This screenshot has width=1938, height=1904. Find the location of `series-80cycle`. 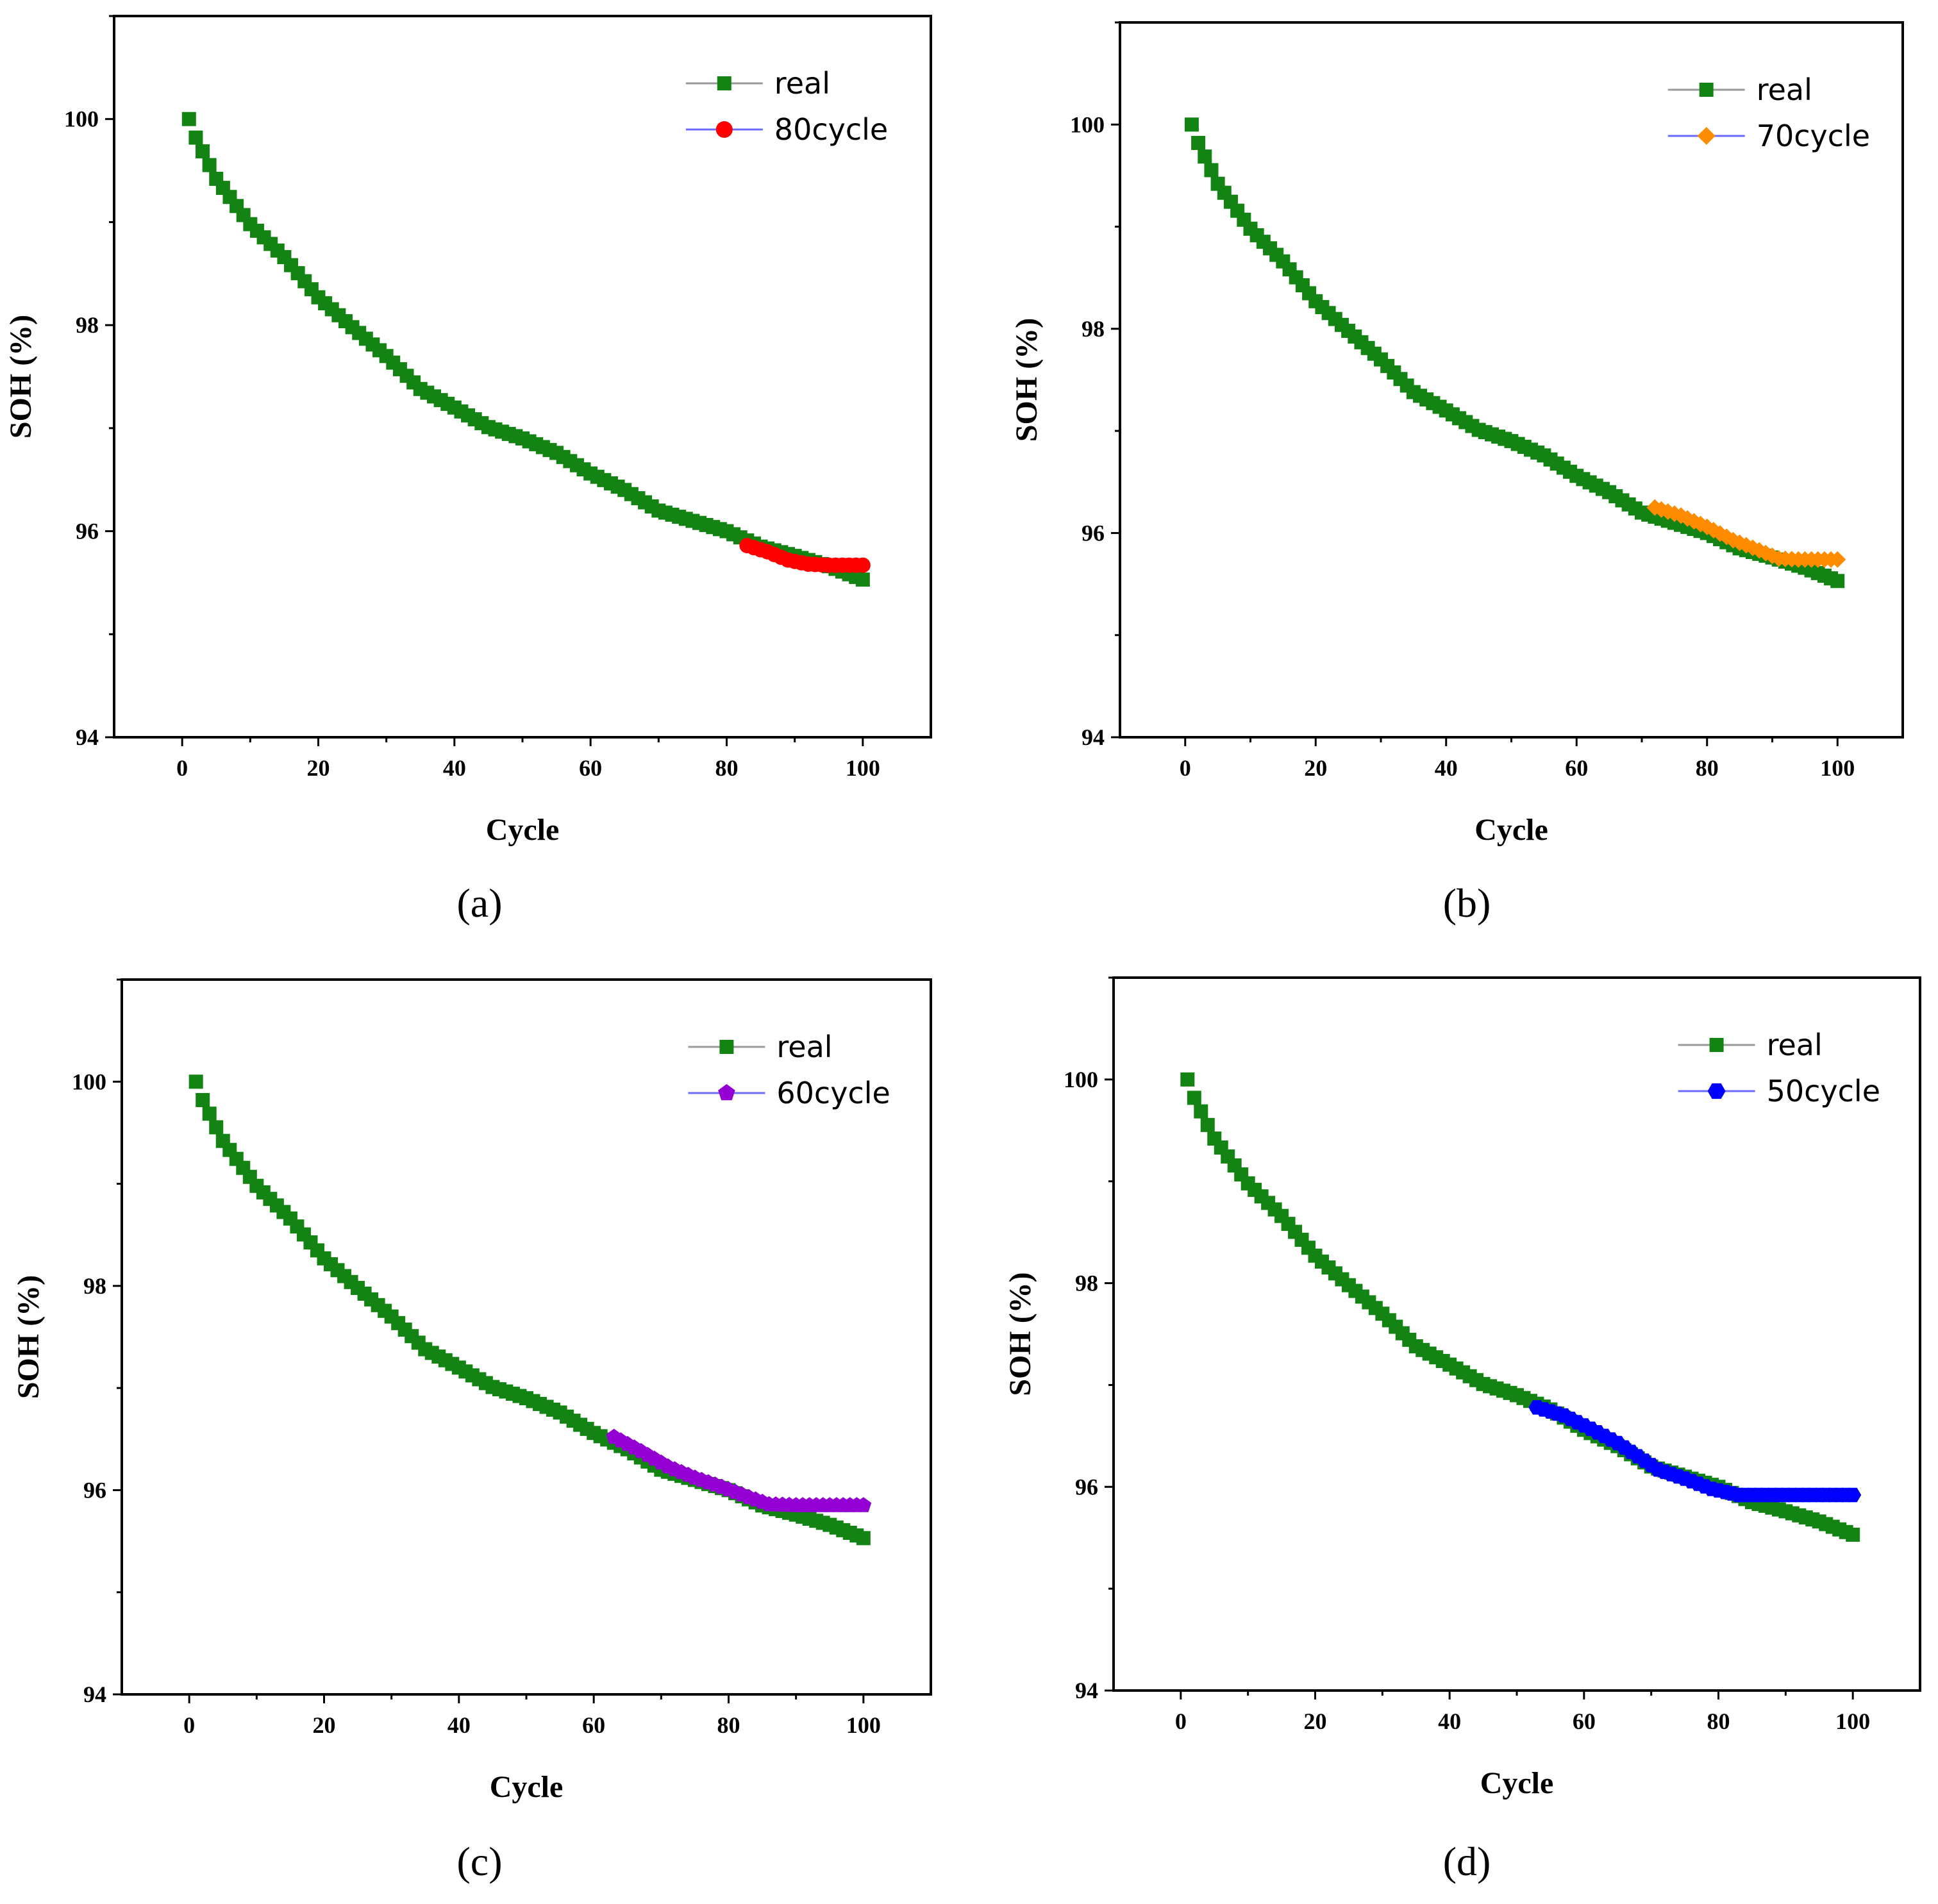

series-80cycle is located at coordinates (805, 555).